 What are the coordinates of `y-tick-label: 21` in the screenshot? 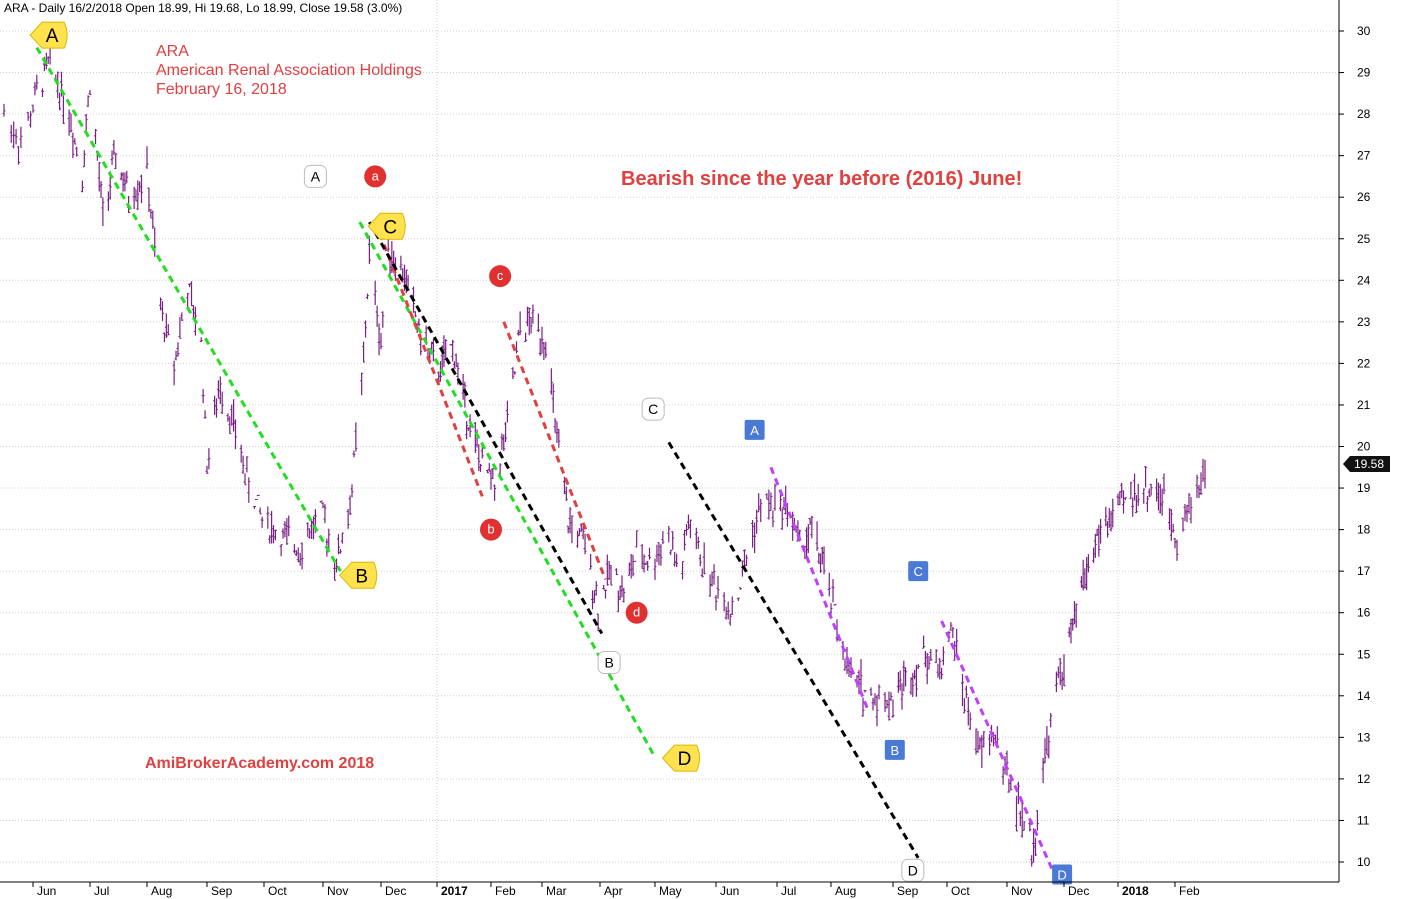 It's located at (1364, 405).